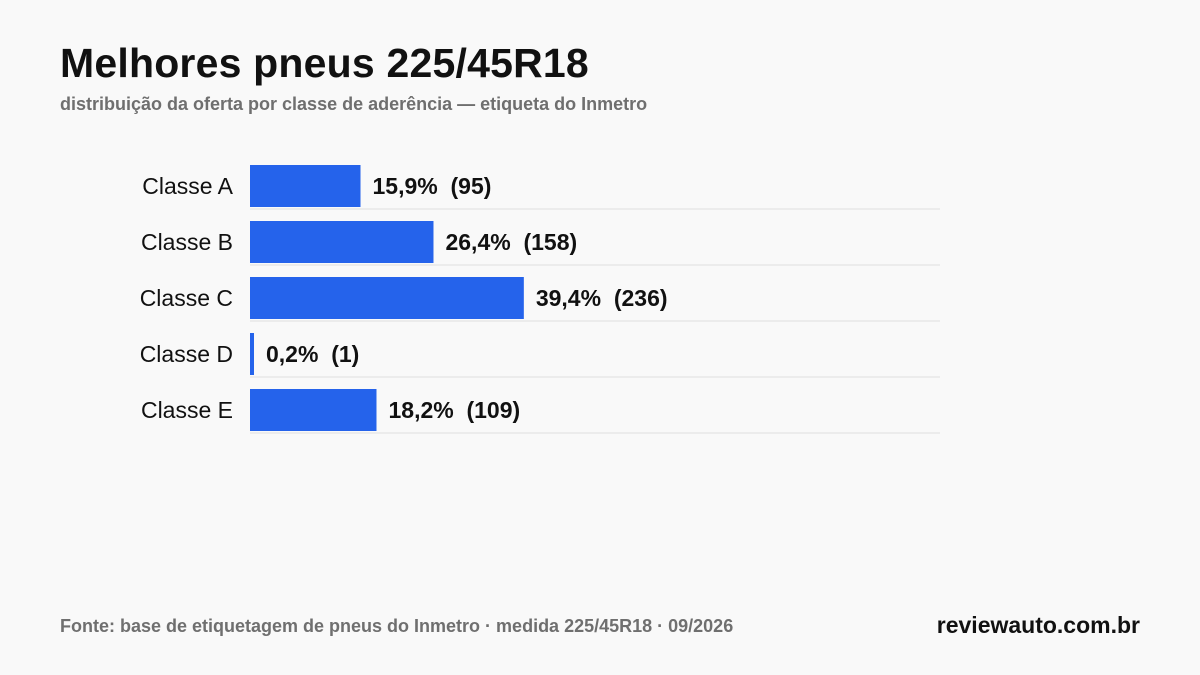 The width and height of the screenshot is (1200, 675). Describe the element at coordinates (187, 410) in the screenshot. I see `category-label: Classe E` at that location.